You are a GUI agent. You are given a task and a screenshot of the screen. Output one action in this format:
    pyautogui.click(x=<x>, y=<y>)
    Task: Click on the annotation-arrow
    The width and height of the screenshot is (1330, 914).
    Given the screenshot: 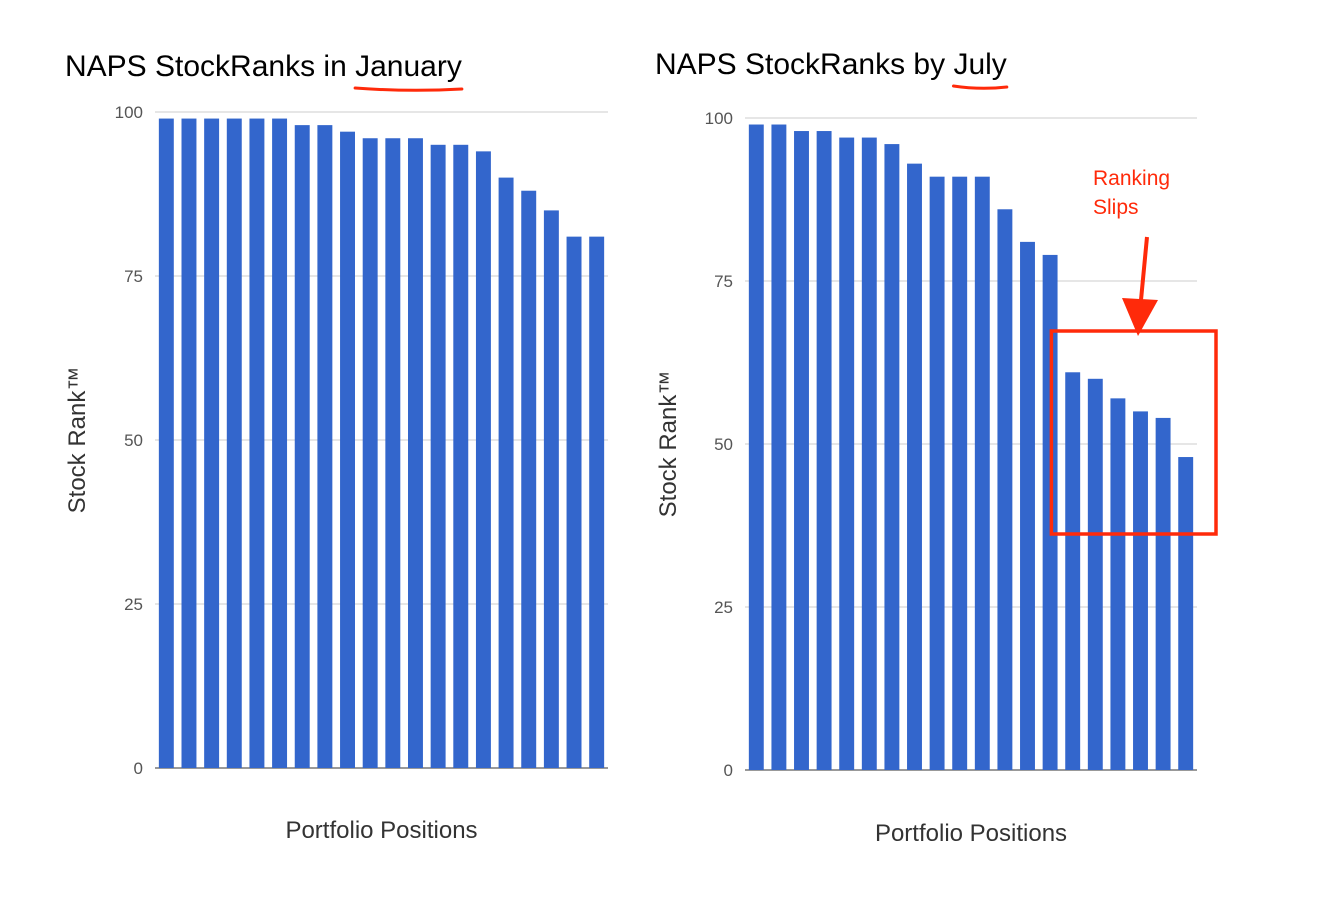 What is the action you would take?
    pyautogui.click(x=1144, y=268)
    